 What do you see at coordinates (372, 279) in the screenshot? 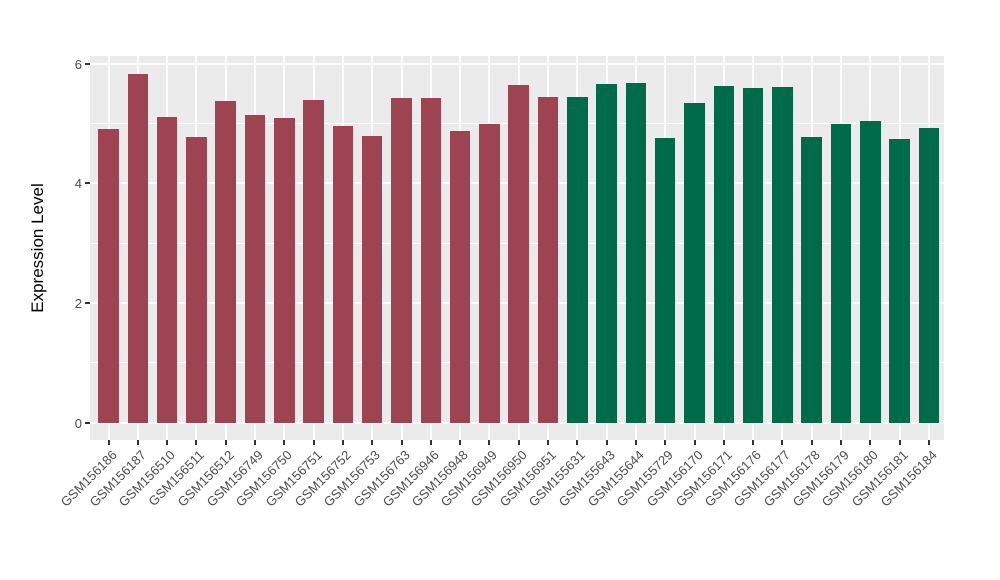
I see `bar-GSM156753` at bounding box center [372, 279].